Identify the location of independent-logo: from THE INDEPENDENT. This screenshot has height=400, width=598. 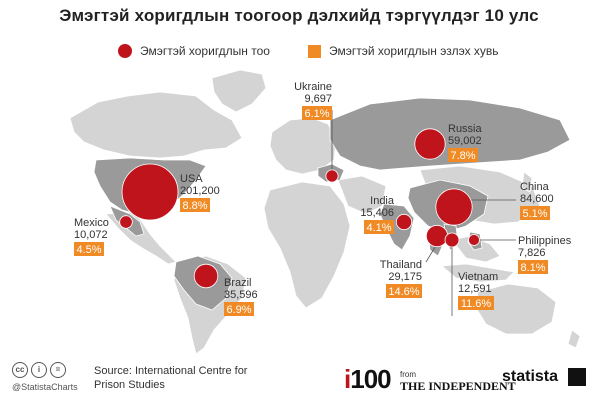
(458, 382).